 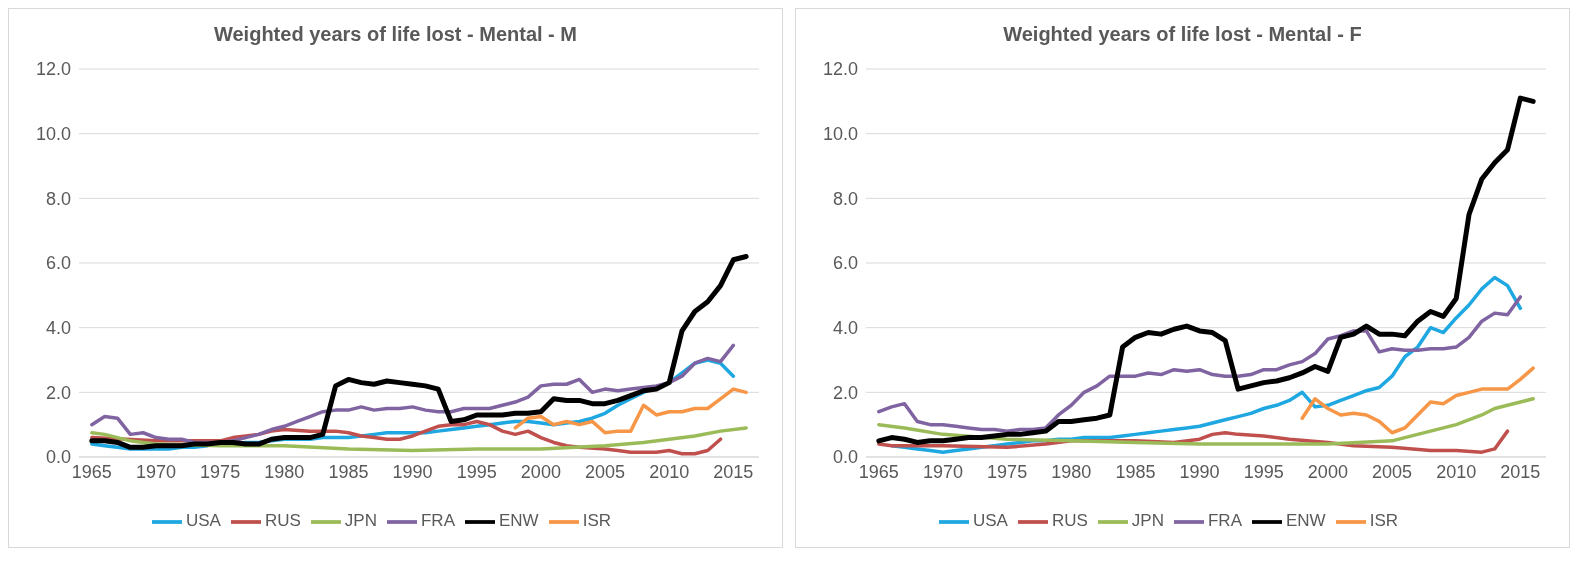 I want to click on chart-title: Weighted years of life lost - Mental - F, so click(x=1182, y=34).